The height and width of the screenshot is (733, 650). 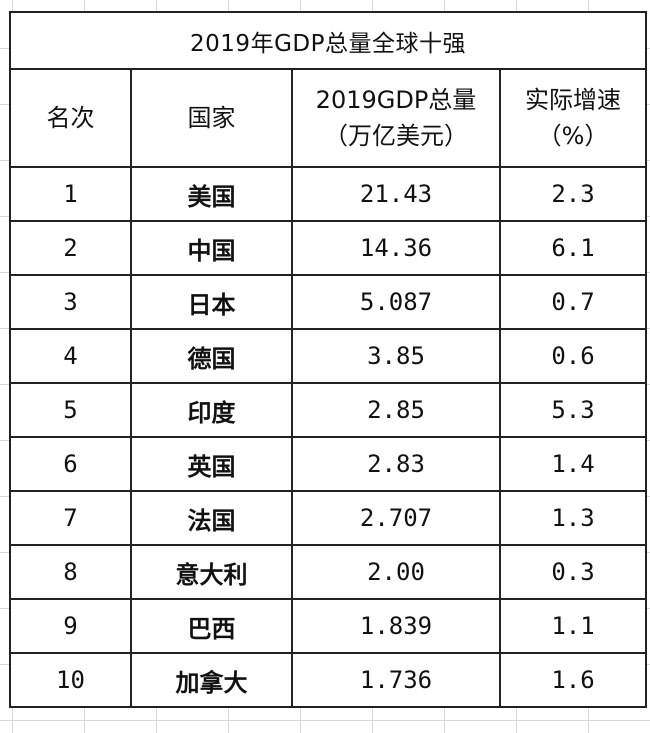 I want to click on table-row: 4 德国 3.85 0.6, so click(x=328, y=356).